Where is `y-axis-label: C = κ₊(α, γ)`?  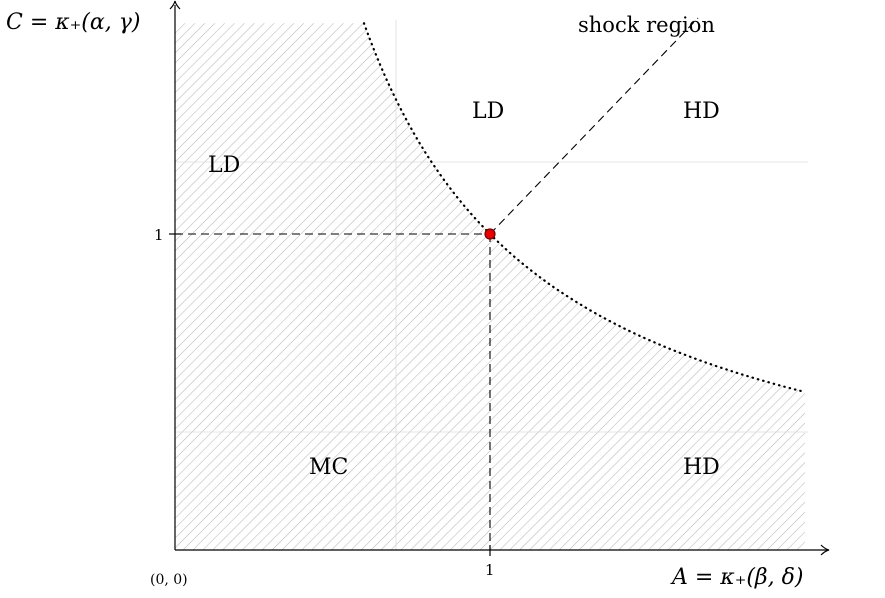
y-axis-label: C = κ₊(α, γ) is located at coordinates (73, 22).